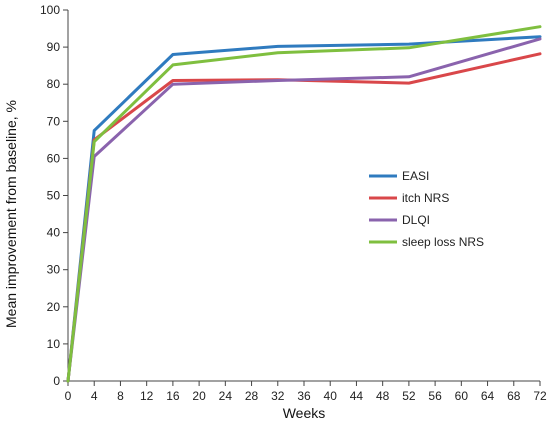  What do you see at coordinates (68, 396) in the screenshot?
I see `x-tick-label: 0` at bounding box center [68, 396].